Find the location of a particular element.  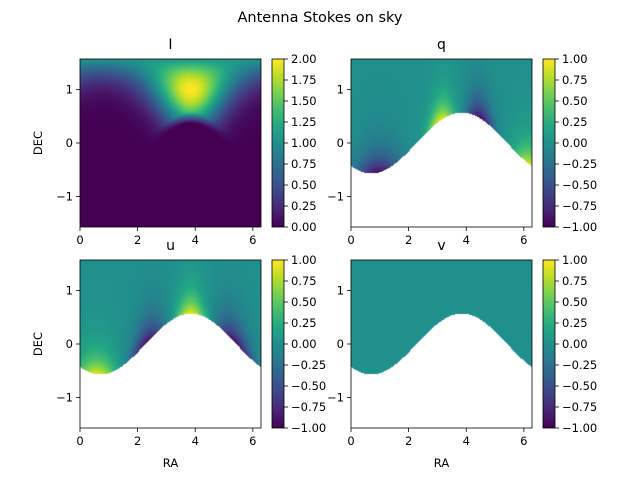

colorbar-tick-label: 1.75 is located at coordinates (304, 80).